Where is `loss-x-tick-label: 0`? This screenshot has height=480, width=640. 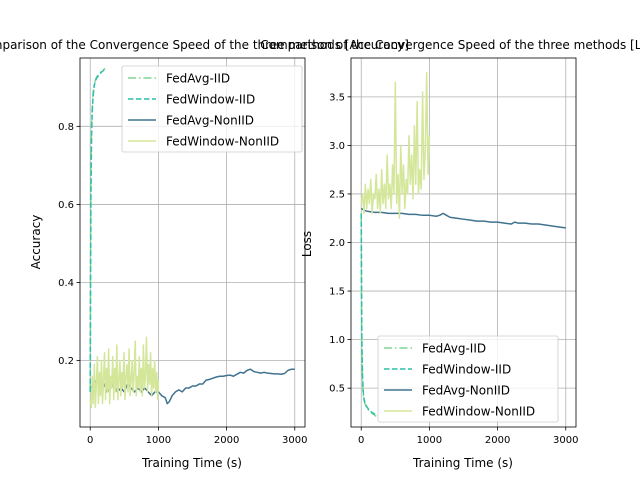 loss-x-tick-label: 0 is located at coordinates (361, 440).